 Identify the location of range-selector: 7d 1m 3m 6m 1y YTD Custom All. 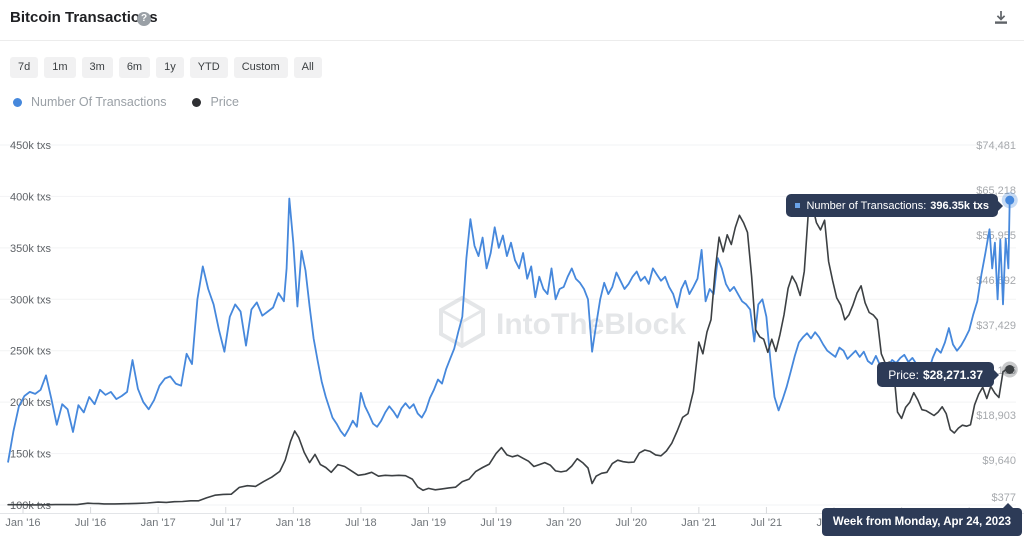
(166, 67).